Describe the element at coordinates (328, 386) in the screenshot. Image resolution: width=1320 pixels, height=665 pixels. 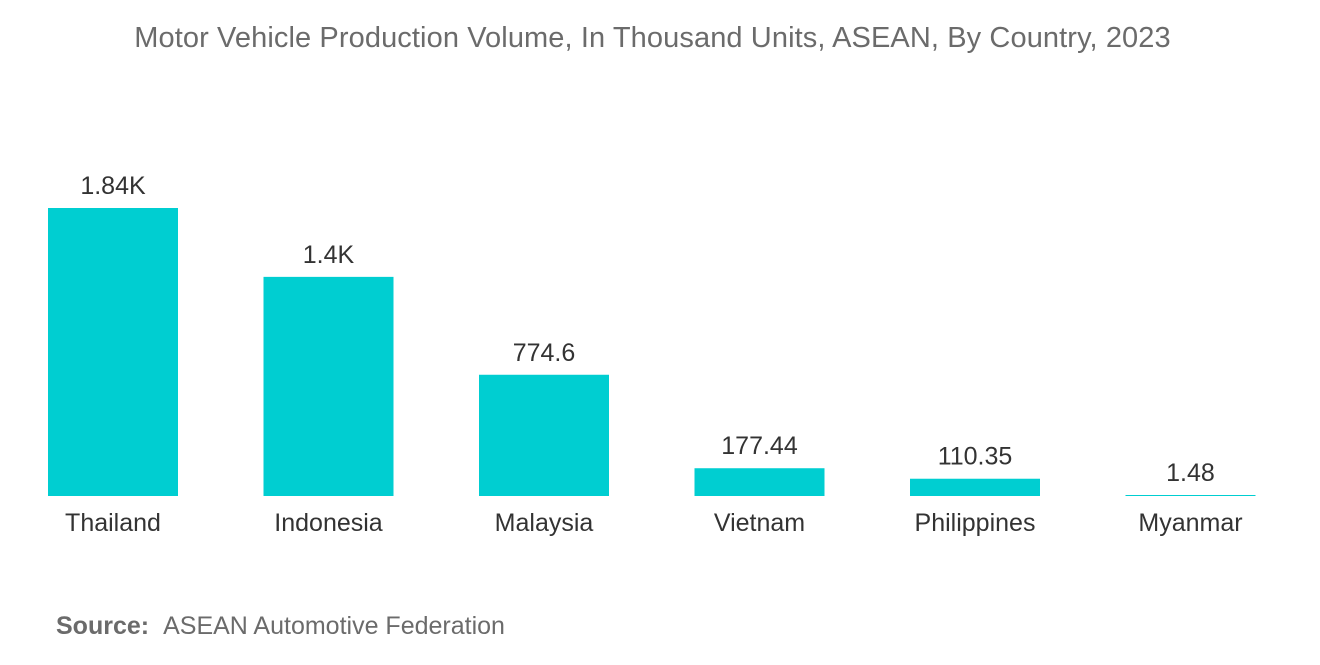
I see `bar-indonesia` at that location.